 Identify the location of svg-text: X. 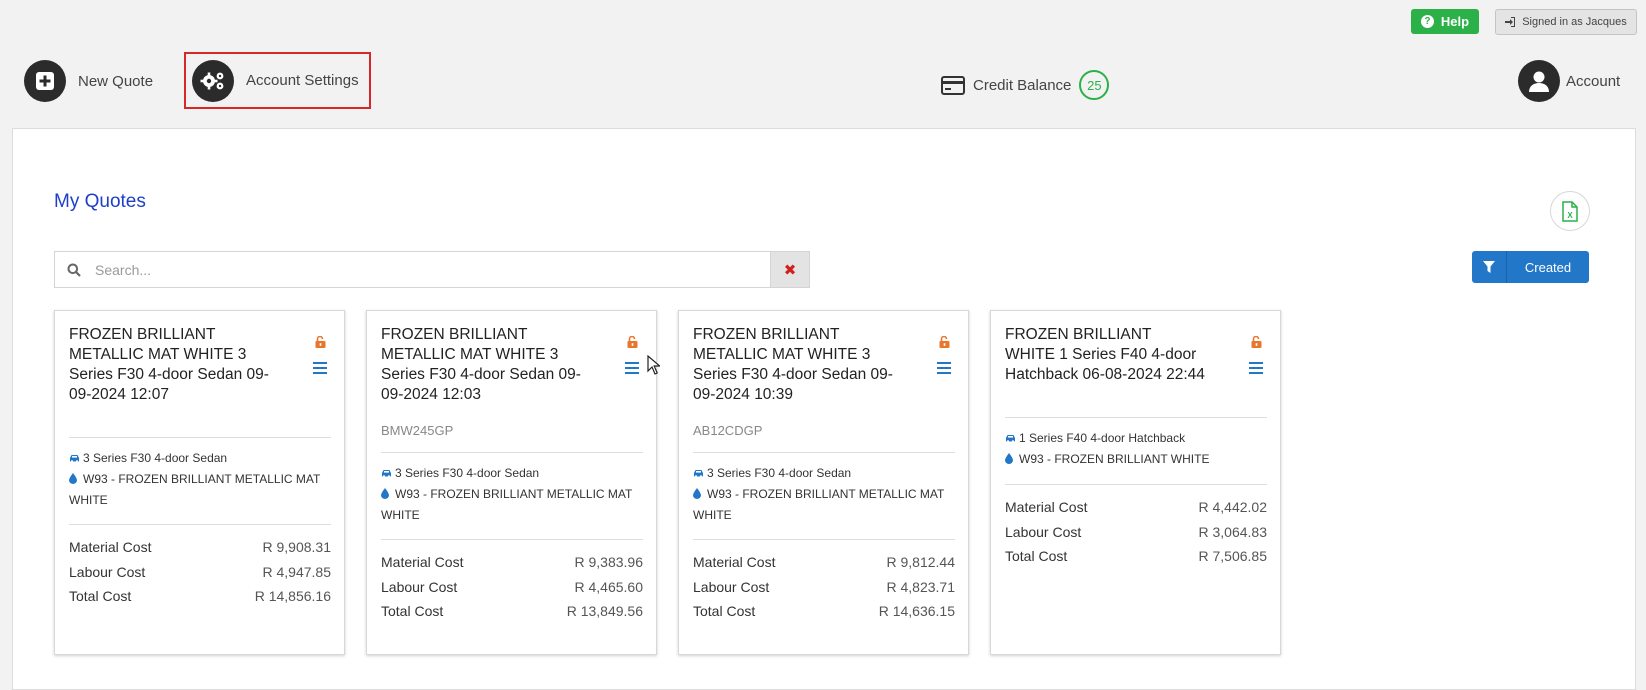
(1570, 215).